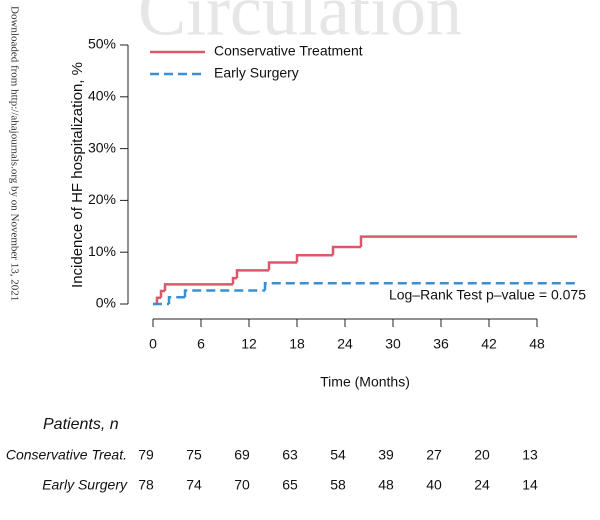 The image size is (600, 520). Describe the element at coordinates (434, 455) in the screenshot. I see `table-cell: 27` at that location.